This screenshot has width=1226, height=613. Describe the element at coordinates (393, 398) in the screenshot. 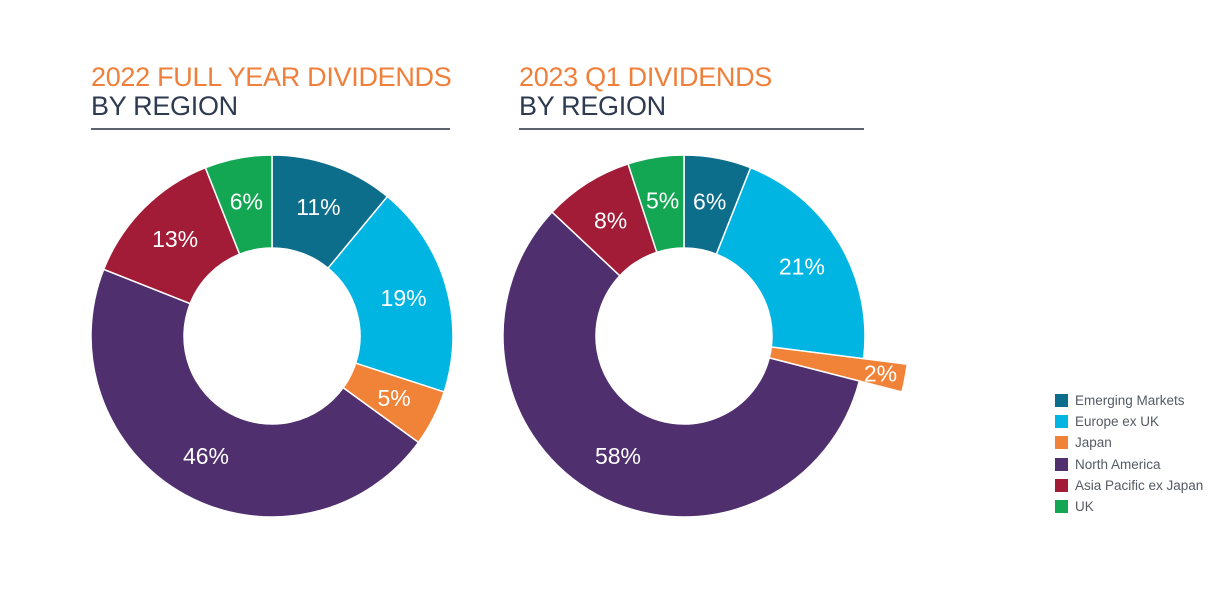

I see `chart-1-label-japan: 5%` at that location.